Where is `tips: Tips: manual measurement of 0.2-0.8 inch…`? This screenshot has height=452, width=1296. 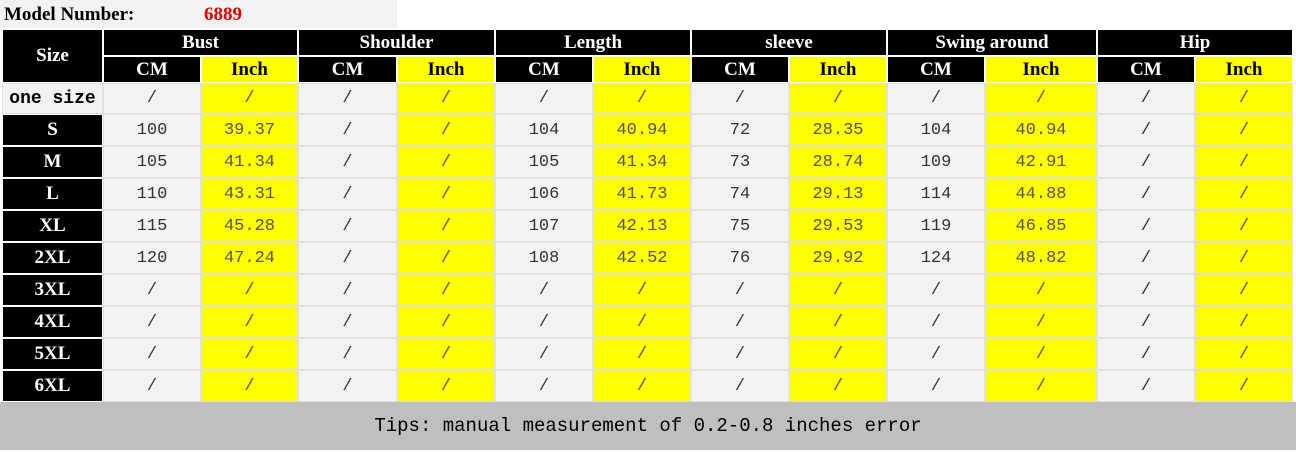
tips: Tips: manual measurement of 0.2-0.8 inch… is located at coordinates (648, 426).